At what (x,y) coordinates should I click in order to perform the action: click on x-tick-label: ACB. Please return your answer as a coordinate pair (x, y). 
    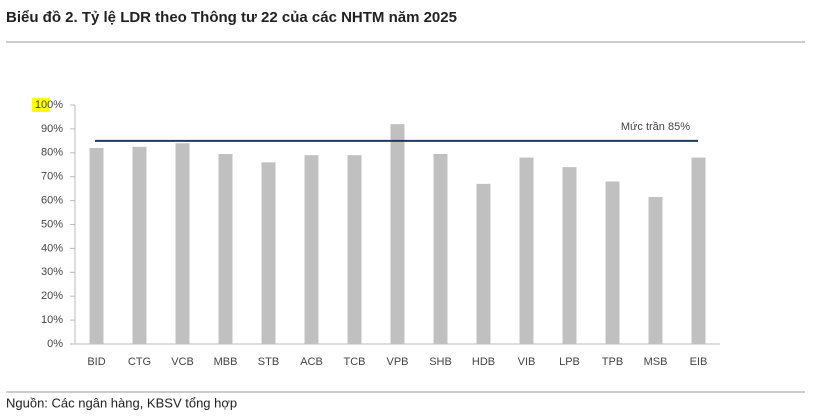
    Looking at the image, I should click on (311, 362).